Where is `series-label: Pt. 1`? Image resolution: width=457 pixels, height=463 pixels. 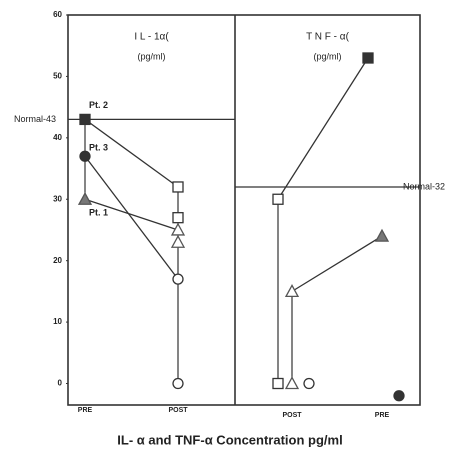
series-label: Pt. 1 is located at coordinates (98, 213).